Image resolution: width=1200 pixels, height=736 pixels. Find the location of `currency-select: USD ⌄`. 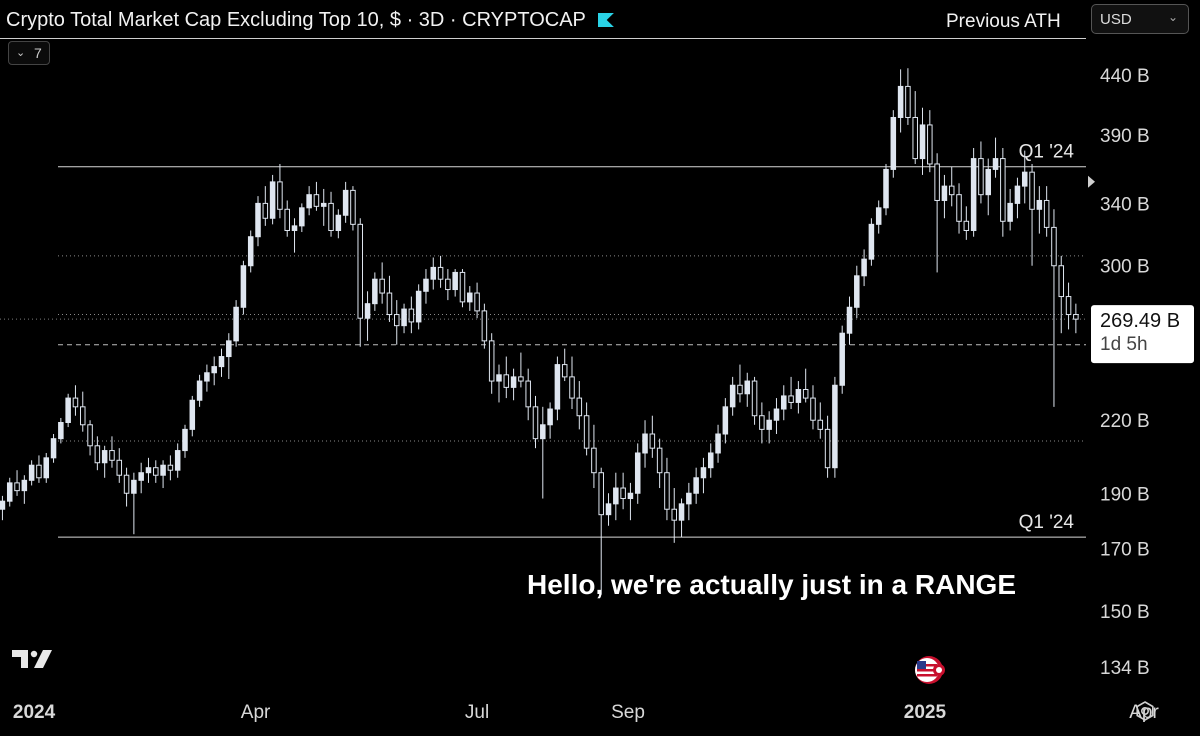

currency-select: USD ⌄ is located at coordinates (1140, 19).